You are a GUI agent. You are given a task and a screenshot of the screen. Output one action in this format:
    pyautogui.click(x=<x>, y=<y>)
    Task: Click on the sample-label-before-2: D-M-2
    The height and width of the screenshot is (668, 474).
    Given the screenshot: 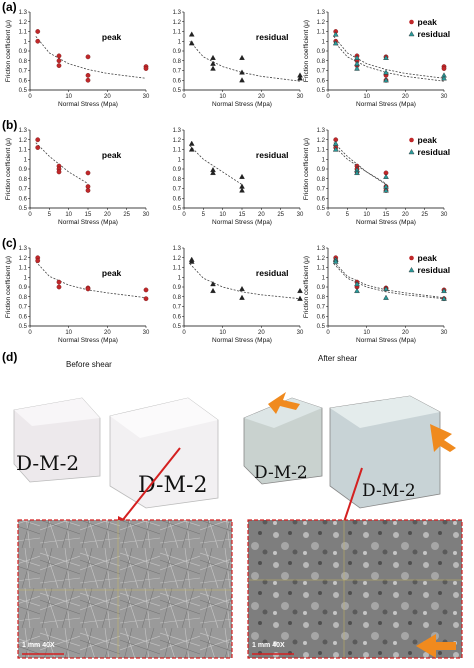 What is the action you would take?
    pyautogui.click(x=172, y=485)
    